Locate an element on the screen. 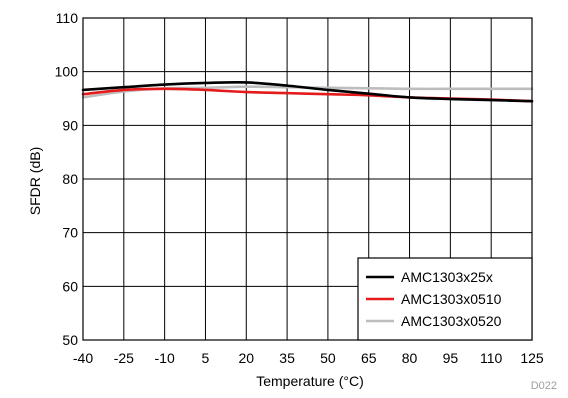 The width and height of the screenshot is (568, 398). x-axis-label: Temperature (°C) is located at coordinates (310, 381).